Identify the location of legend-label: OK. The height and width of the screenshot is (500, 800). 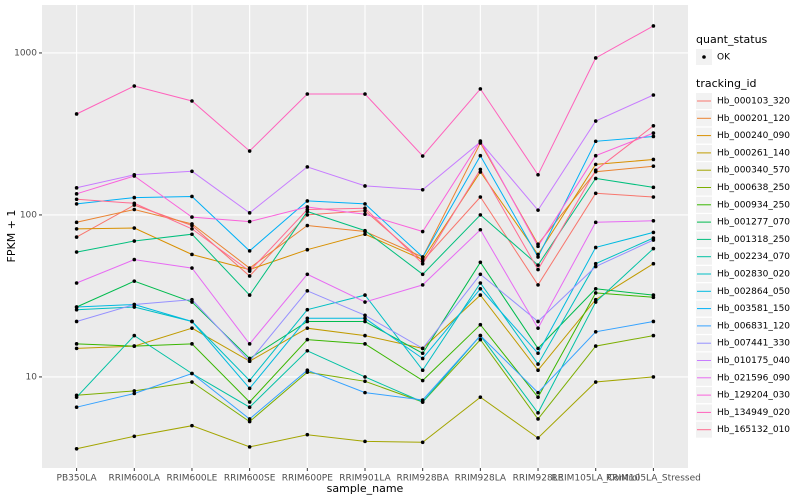
(724, 58).